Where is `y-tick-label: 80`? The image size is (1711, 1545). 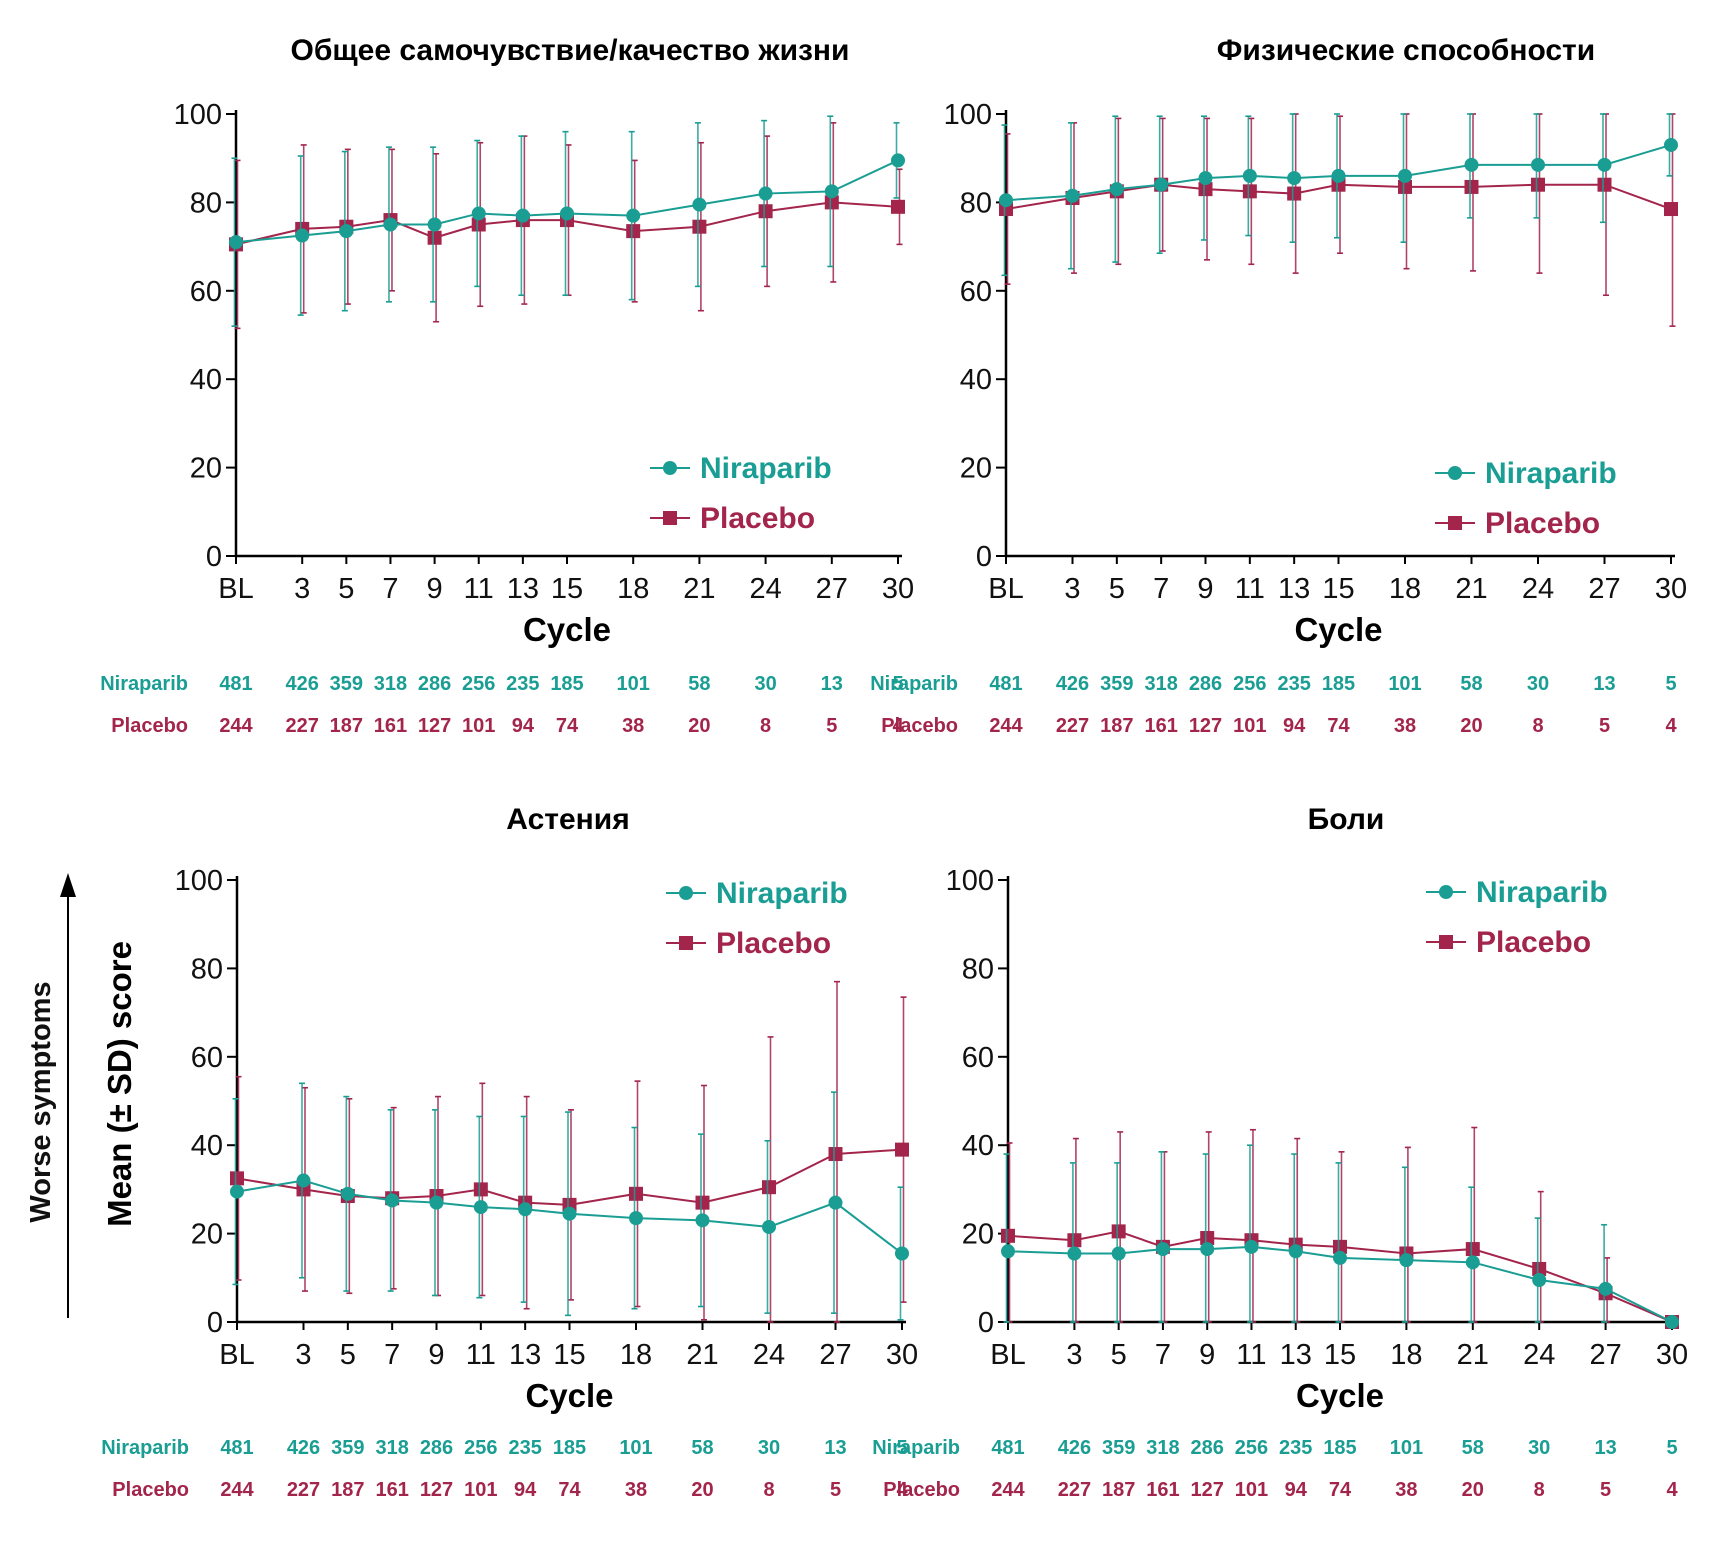 y-tick-label: 80 is located at coordinates (207, 969).